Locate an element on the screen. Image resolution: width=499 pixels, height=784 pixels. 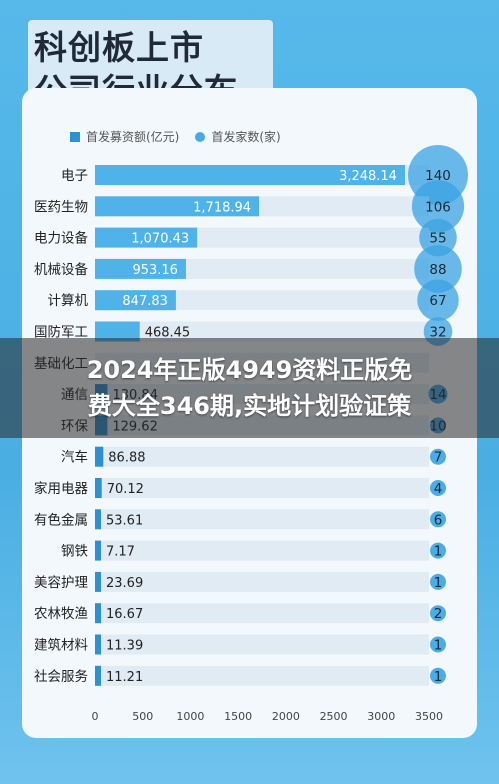
category-label: 钢铁 is located at coordinates (74, 552).